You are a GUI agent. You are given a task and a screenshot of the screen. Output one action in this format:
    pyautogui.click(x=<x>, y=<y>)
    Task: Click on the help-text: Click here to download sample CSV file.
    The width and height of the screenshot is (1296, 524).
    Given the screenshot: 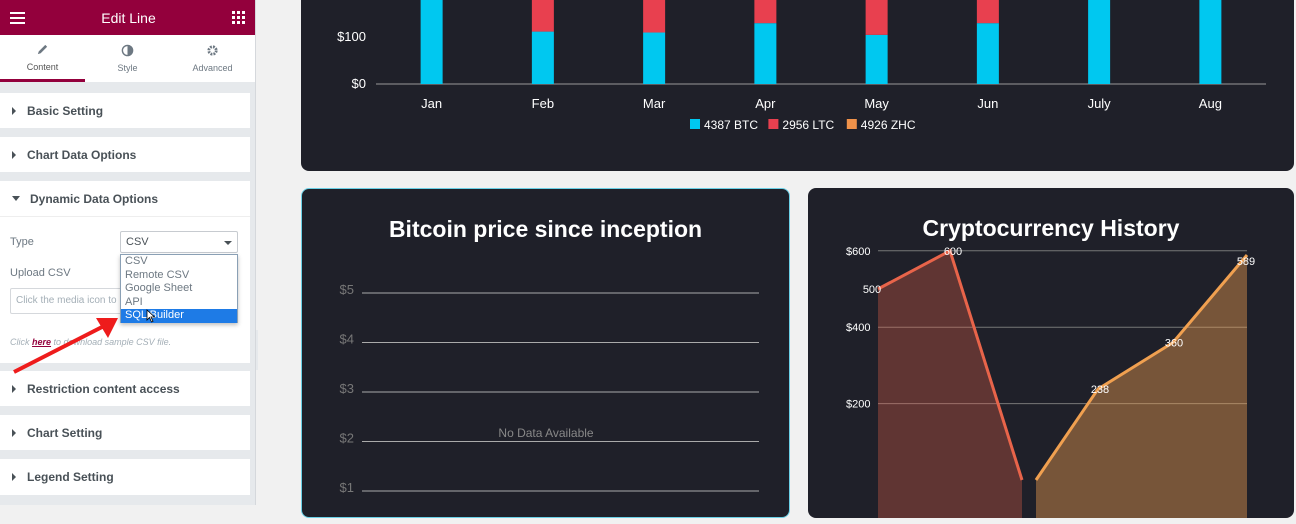 What is the action you would take?
    pyautogui.click(x=90, y=342)
    